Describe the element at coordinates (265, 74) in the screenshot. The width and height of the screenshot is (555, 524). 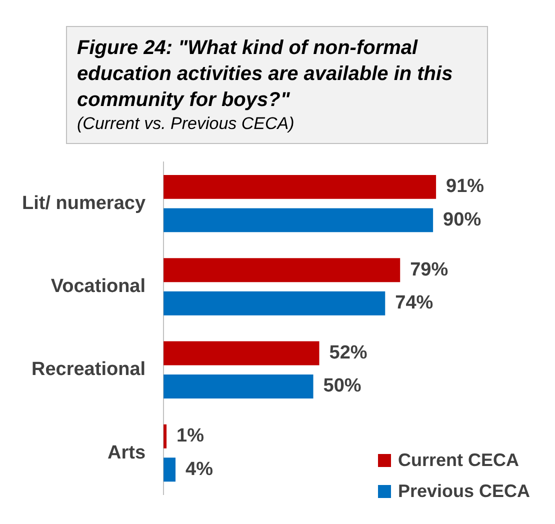
I see `chart-title: Figure 24: "What kind of non-formal education activities are available in this community for boys?"` at that location.